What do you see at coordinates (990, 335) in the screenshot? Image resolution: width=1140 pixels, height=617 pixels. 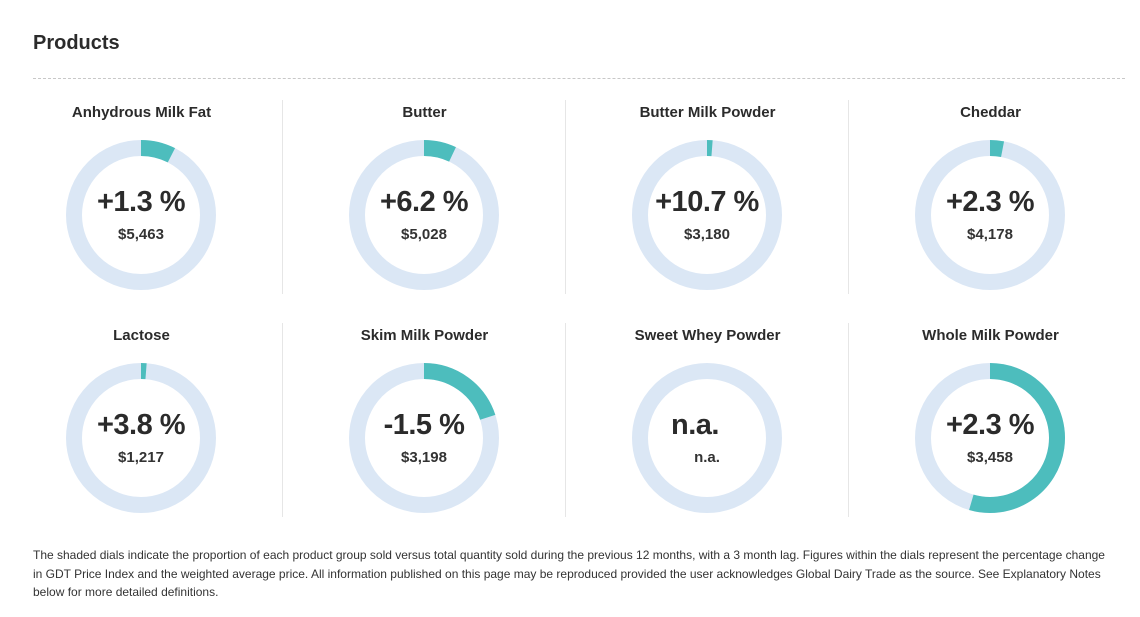 I see `product-name: Whole Milk Powder` at bounding box center [990, 335].